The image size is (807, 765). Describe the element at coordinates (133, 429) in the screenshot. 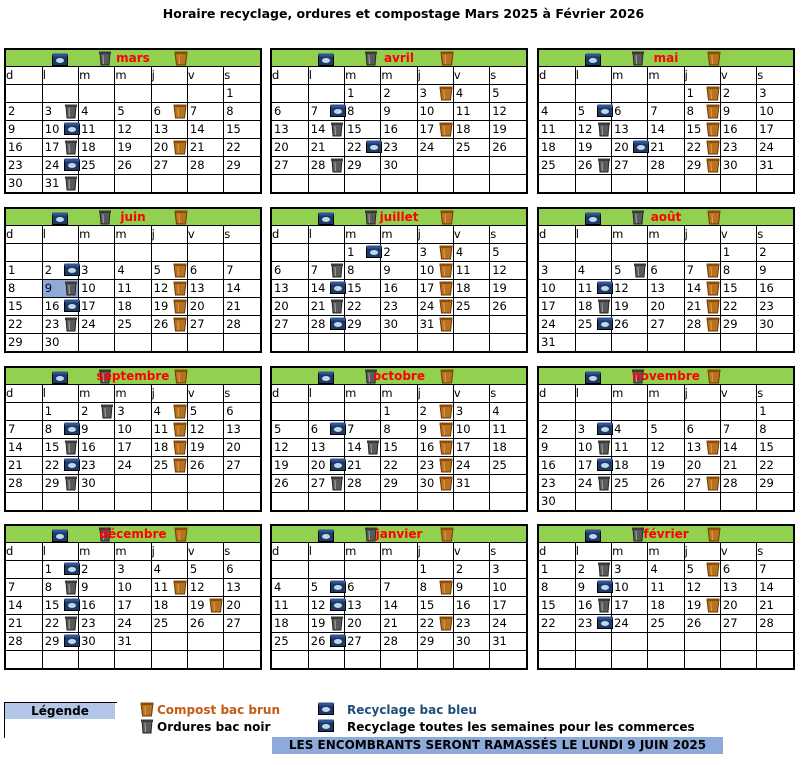

I see `week-row: 7 8 9 10 11 12 13` at that location.